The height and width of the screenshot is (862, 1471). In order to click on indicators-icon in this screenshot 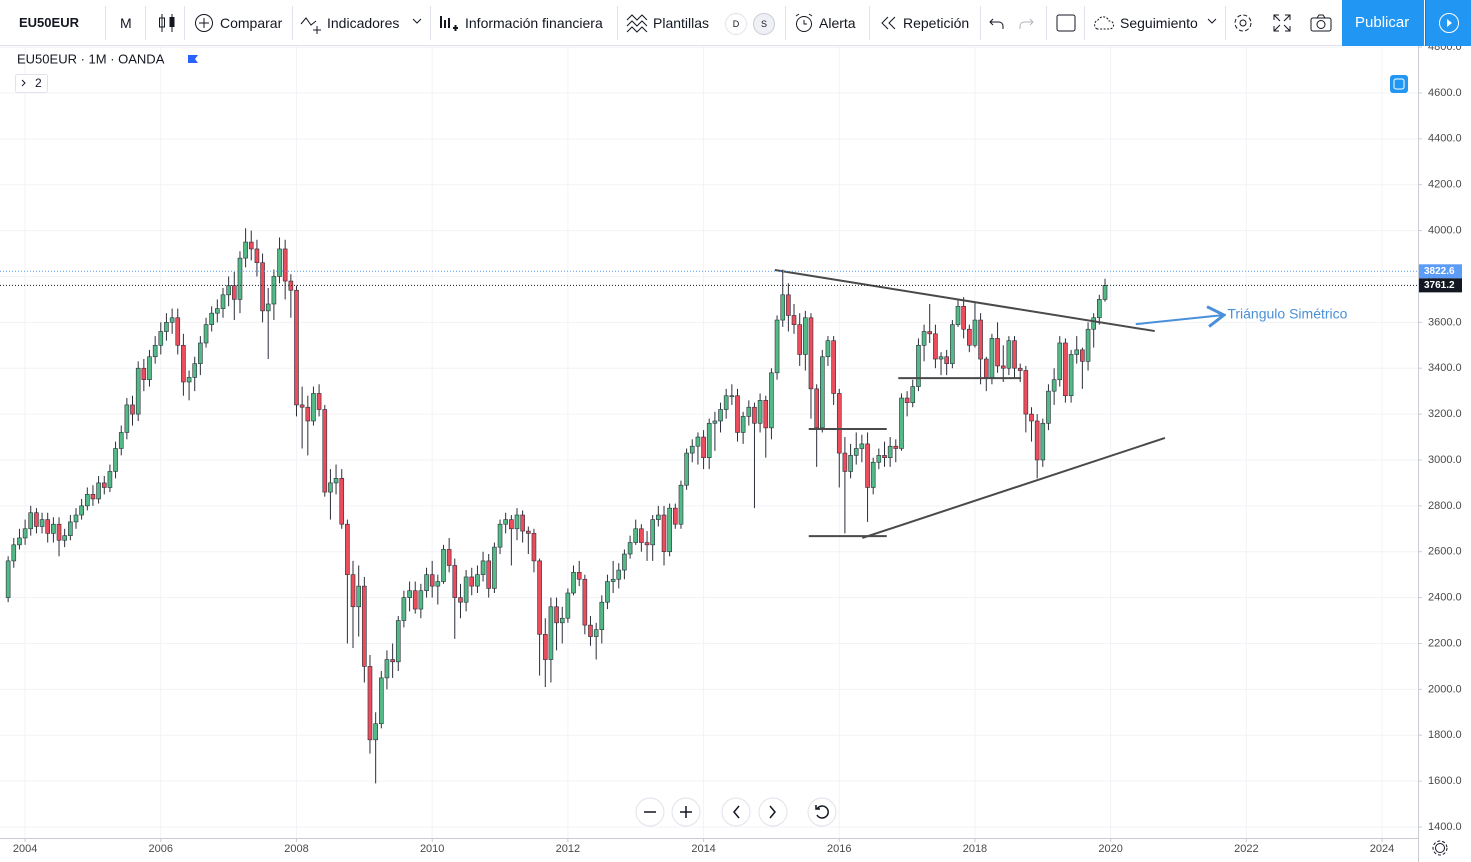, I will do `click(312, 23)`.